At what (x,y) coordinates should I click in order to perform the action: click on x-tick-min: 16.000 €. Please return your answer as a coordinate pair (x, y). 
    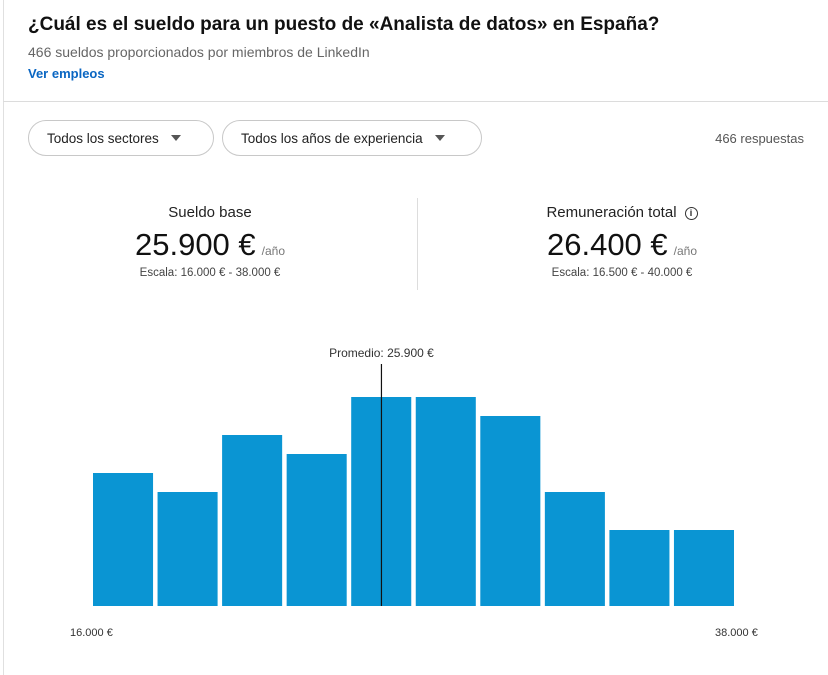
    Looking at the image, I should click on (91, 633).